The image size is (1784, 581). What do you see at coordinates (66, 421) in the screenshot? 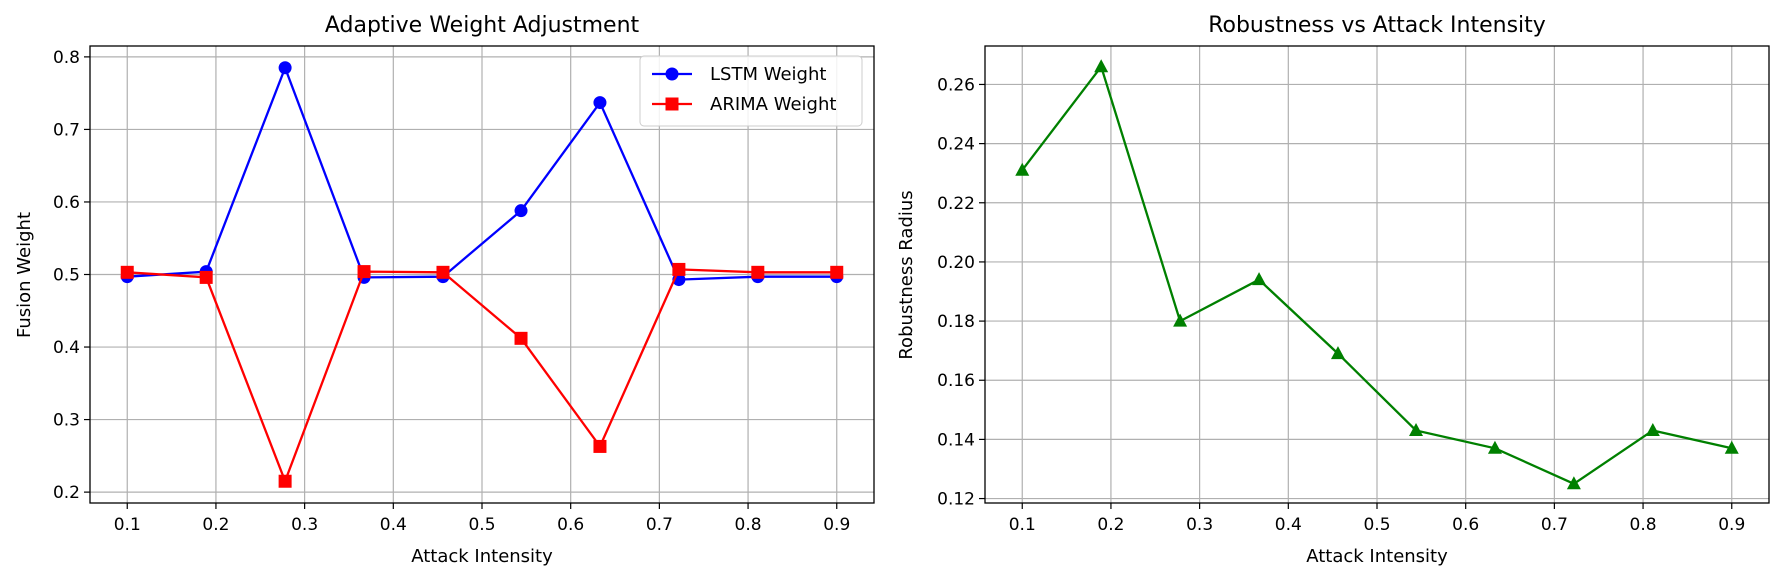
I see `y-tick-label: 0.3` at bounding box center [66, 421].